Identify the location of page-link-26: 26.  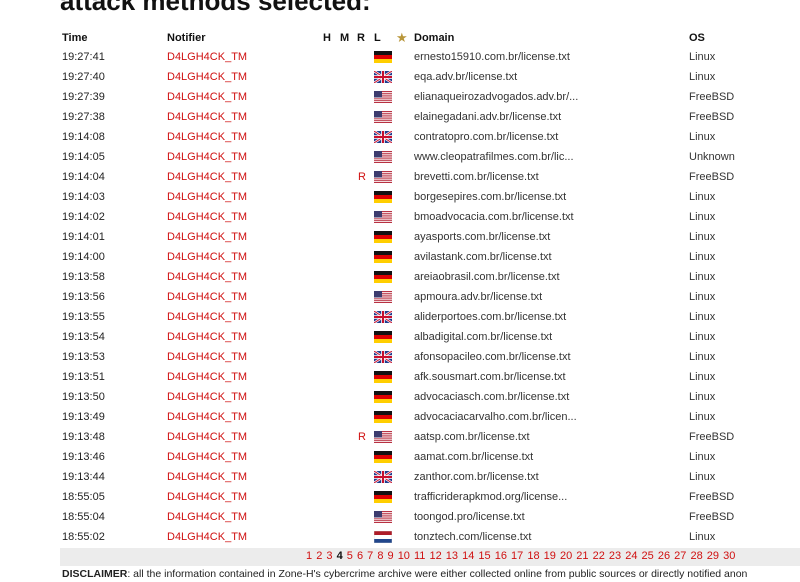
(664, 556).